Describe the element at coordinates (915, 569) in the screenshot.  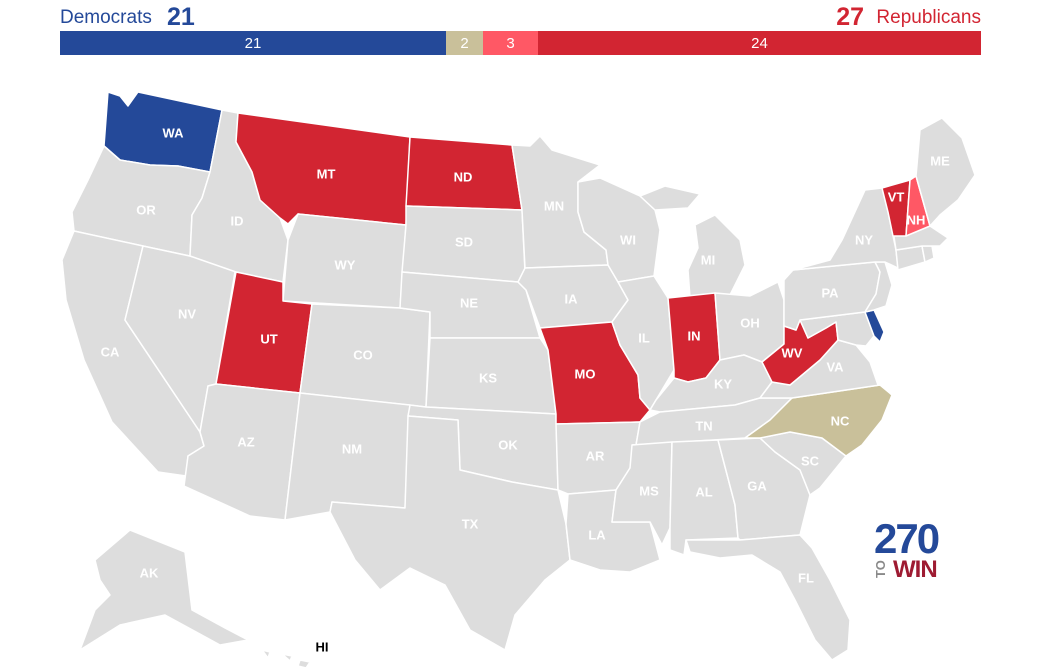
I see `logo-win: WIN` at that location.